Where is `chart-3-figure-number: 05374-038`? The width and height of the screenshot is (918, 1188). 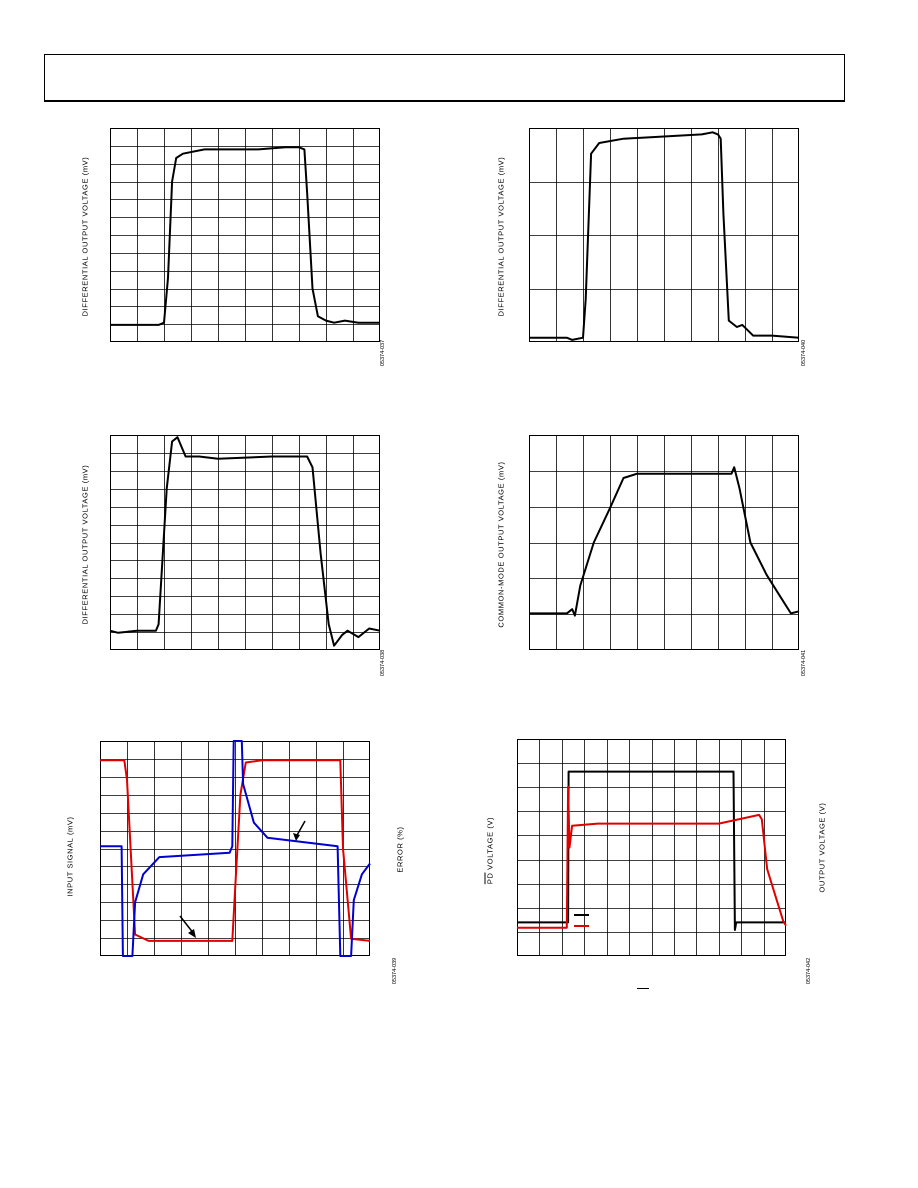
chart-3-figure-number: 05374-038 is located at coordinates (383, 663).